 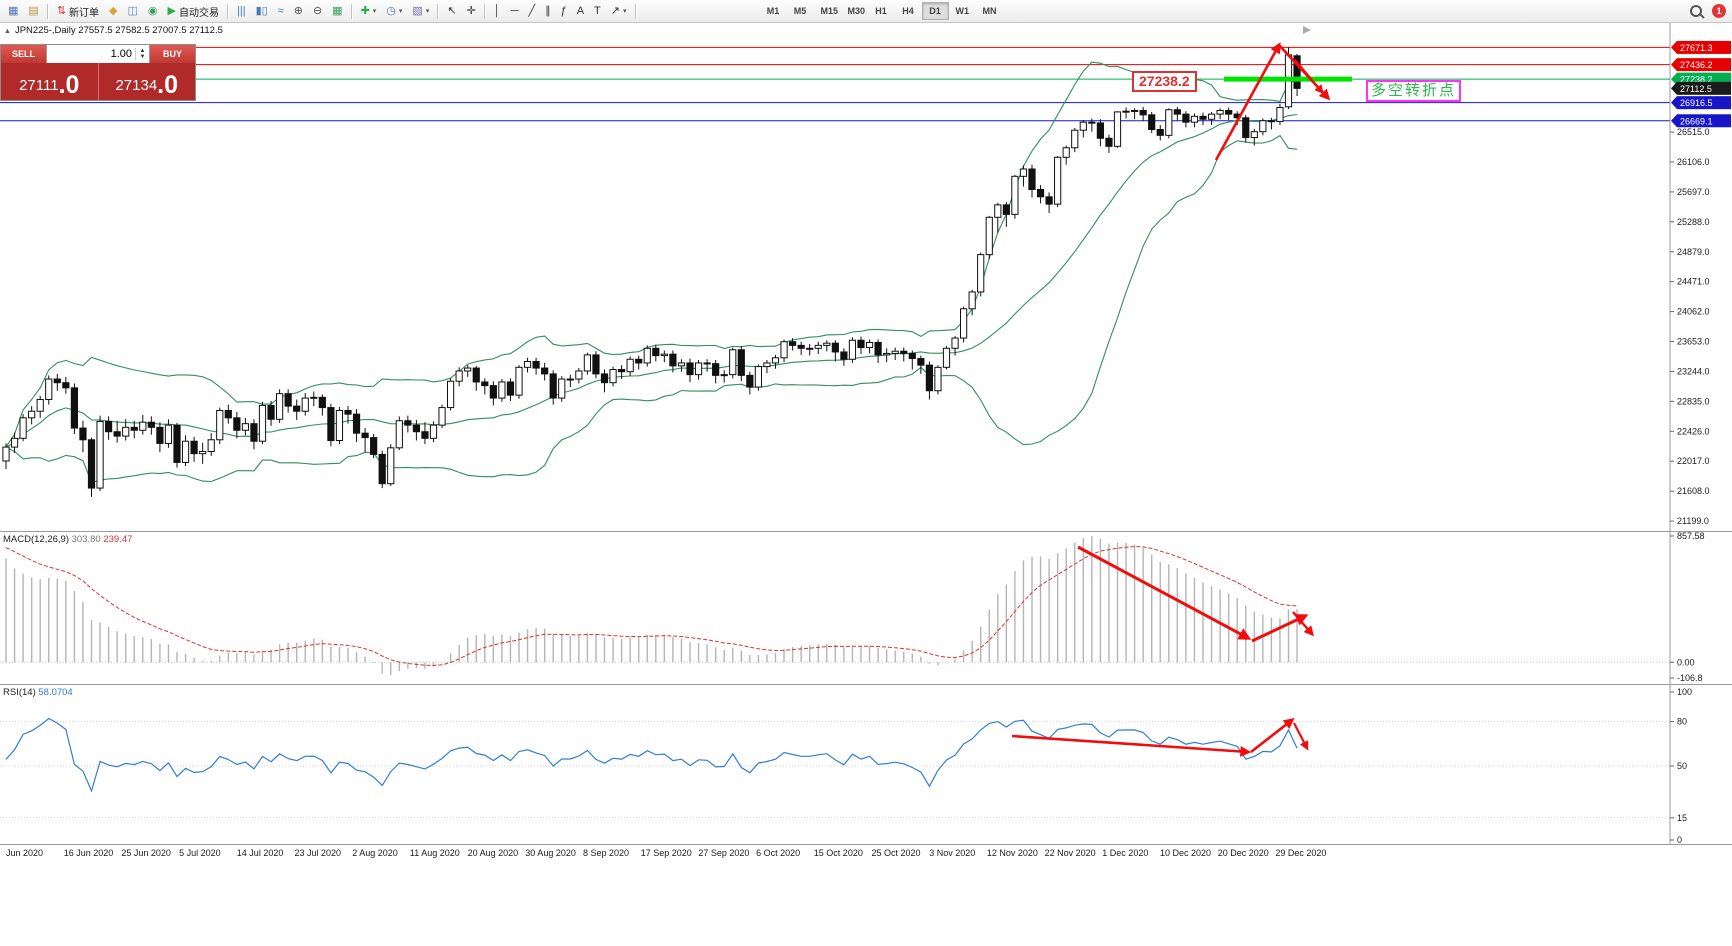 What do you see at coordinates (800, 11) in the screenshot?
I see `timeframe-m5-button: M5` at bounding box center [800, 11].